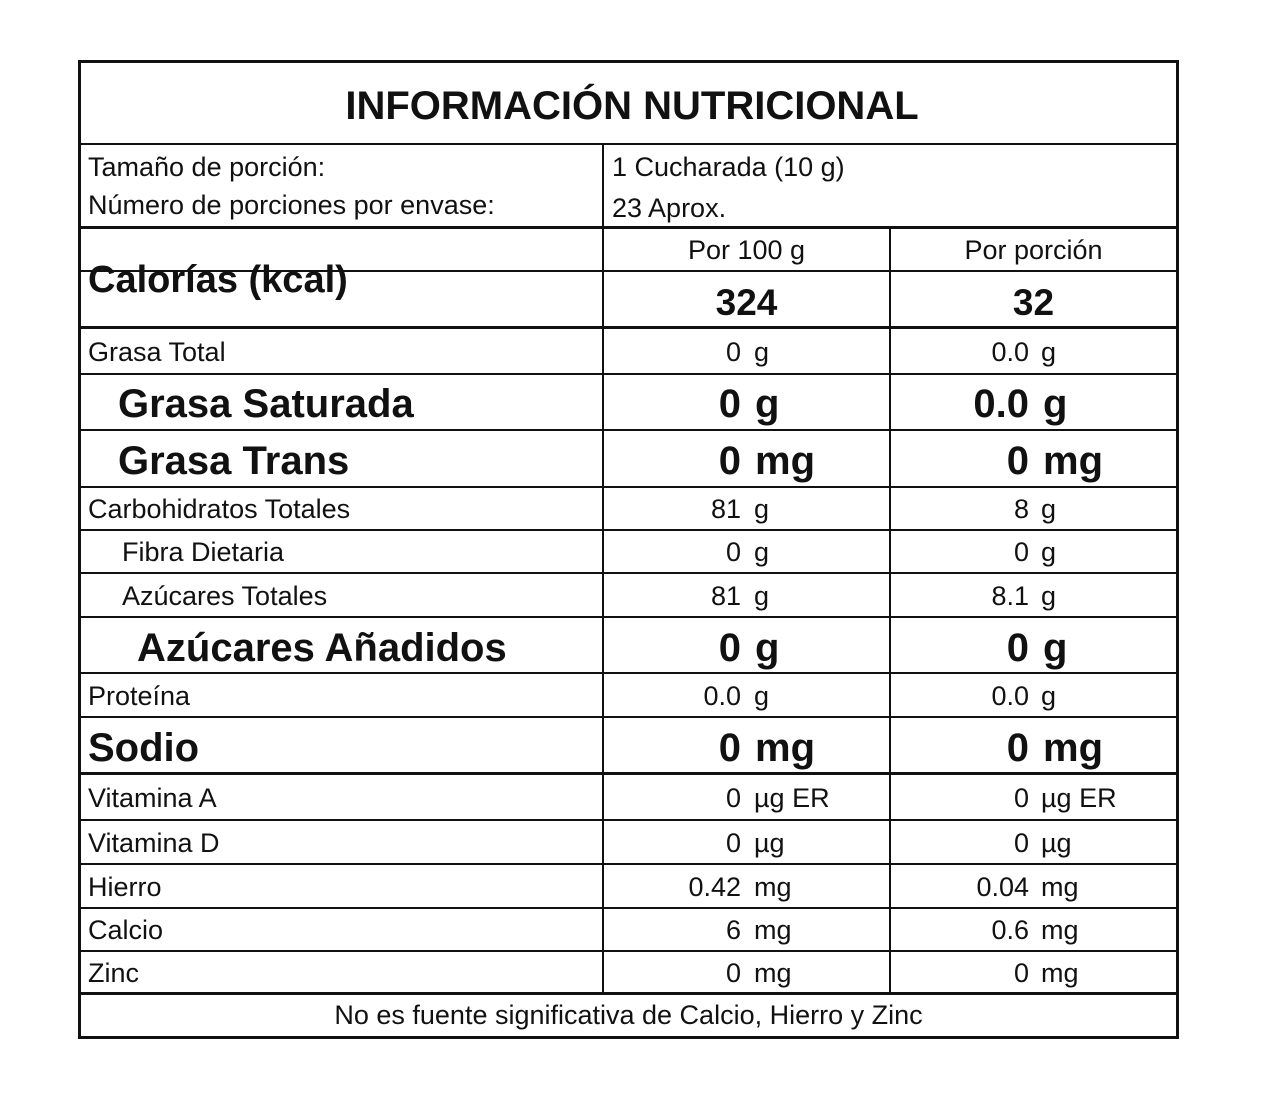 This screenshot has height=1106, width=1264. I want to click on nutrient-label: Calcio, so click(126, 930).